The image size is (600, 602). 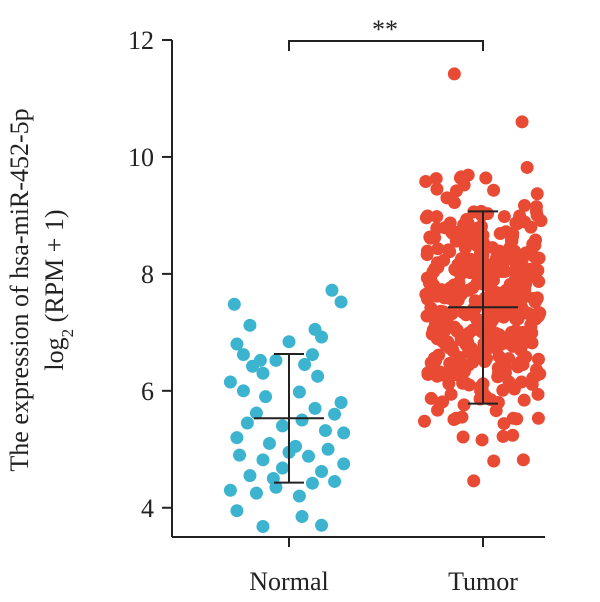 What do you see at coordinates (288, 581) in the screenshot?
I see `x-tick-label: Normal` at bounding box center [288, 581].